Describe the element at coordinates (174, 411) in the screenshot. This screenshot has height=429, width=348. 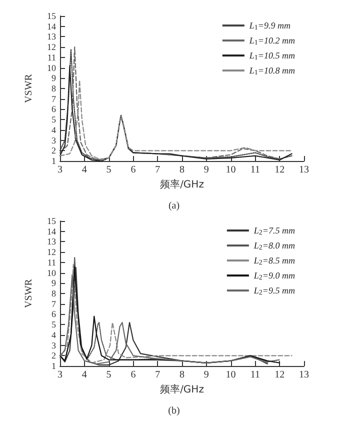
I see `text: (b)` at that location.